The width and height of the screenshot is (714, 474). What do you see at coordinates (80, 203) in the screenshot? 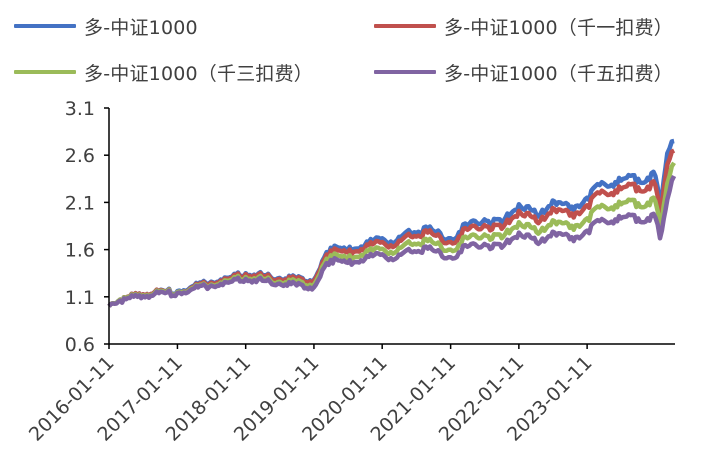
I see `y-tick-label: 2.1` at bounding box center [80, 203].